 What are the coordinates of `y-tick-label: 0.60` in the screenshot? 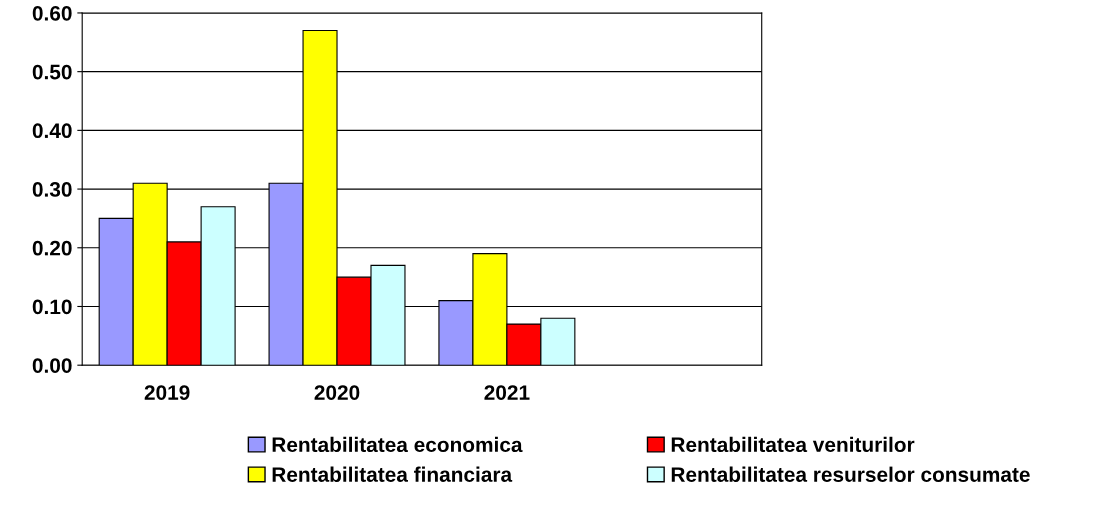 It's located at (52, 13).